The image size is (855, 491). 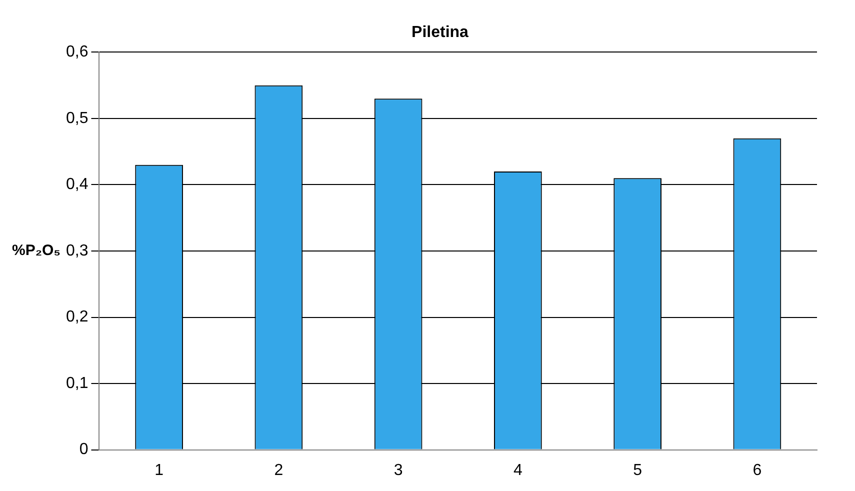 I want to click on y-tick-label: 0,4, so click(x=77, y=185).